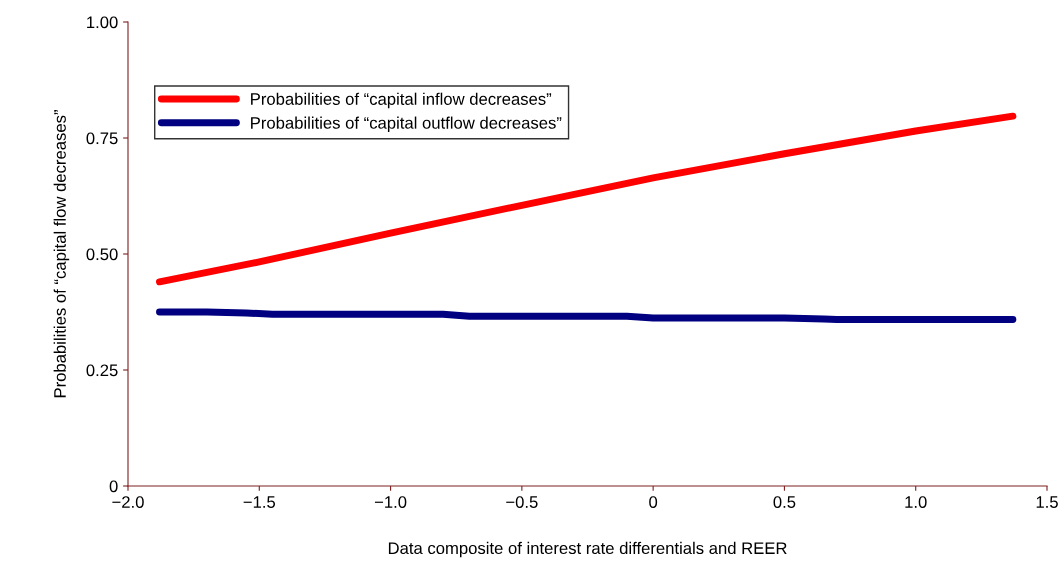  Describe the element at coordinates (401, 100) in the screenshot. I see `legend-label: Probabilities of “capital inflow decreases”` at that location.